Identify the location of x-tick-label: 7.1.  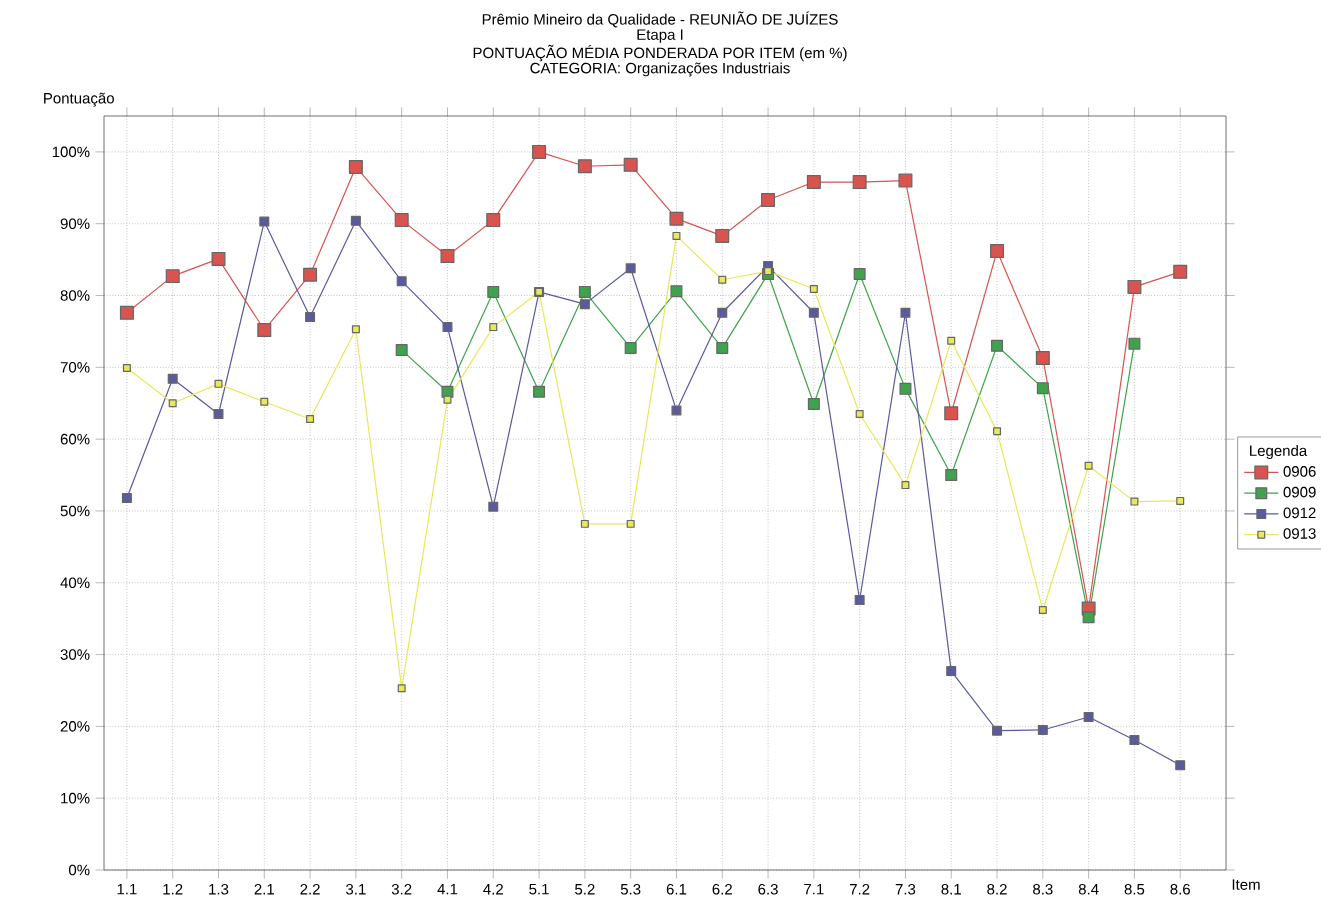
(814, 889).